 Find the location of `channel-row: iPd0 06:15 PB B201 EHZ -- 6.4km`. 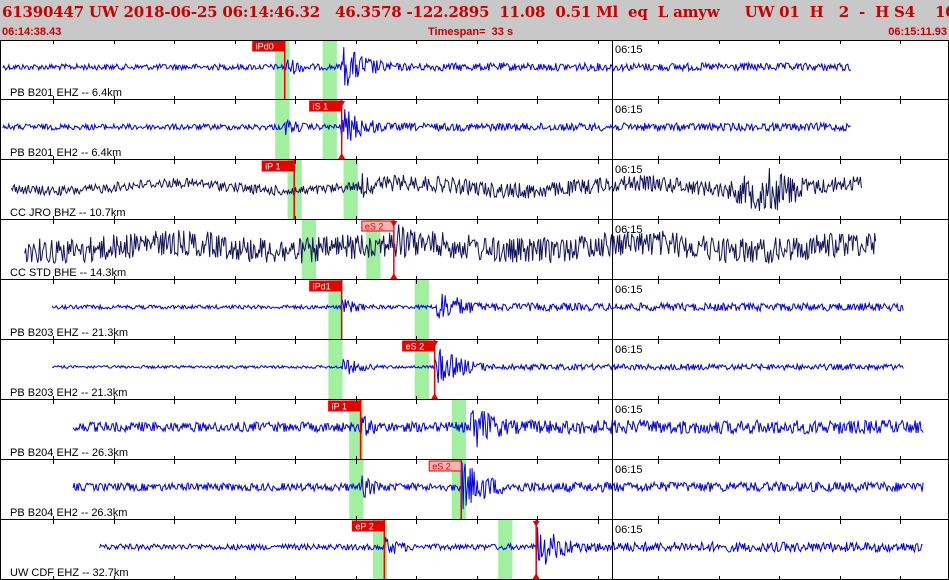

channel-row: iPd0 06:15 PB B201 EHZ -- 6.4km is located at coordinates (474, 70).